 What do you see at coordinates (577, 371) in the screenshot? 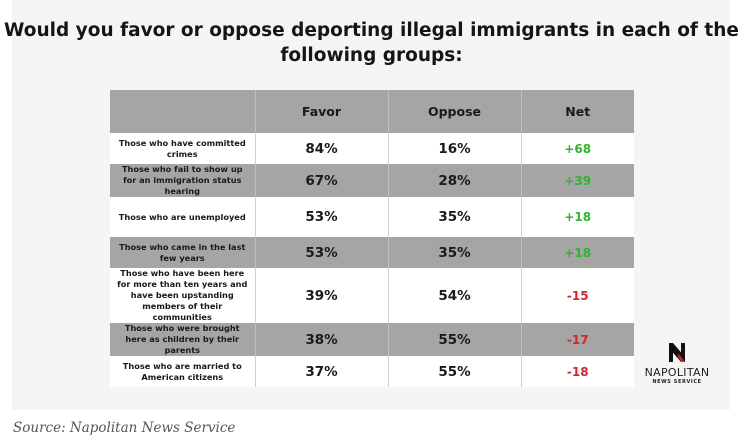
I see `net-cell: -18` at bounding box center [577, 371].